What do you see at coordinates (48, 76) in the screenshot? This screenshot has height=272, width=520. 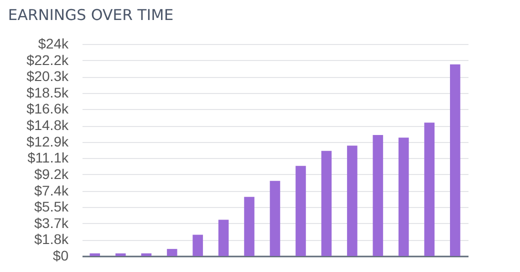 I see `y-tick-label: $20.3k` at bounding box center [48, 76].